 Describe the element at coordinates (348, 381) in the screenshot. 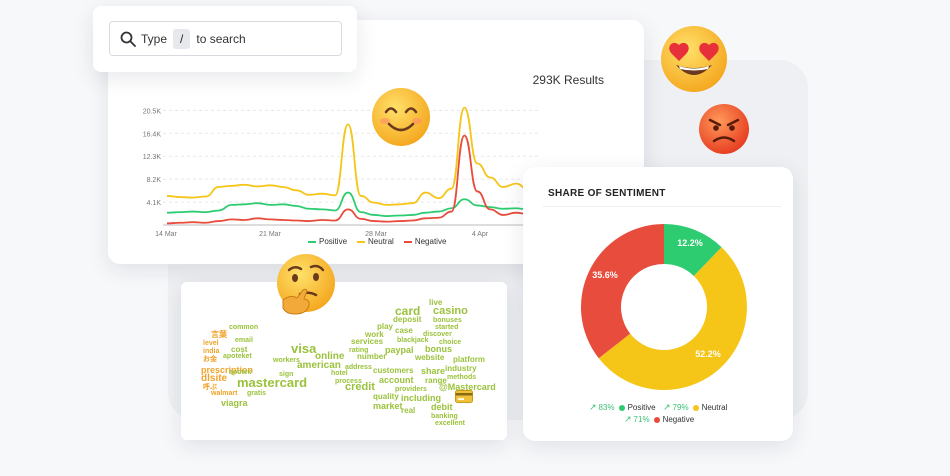

I see `wordcloud-word: process` at that location.